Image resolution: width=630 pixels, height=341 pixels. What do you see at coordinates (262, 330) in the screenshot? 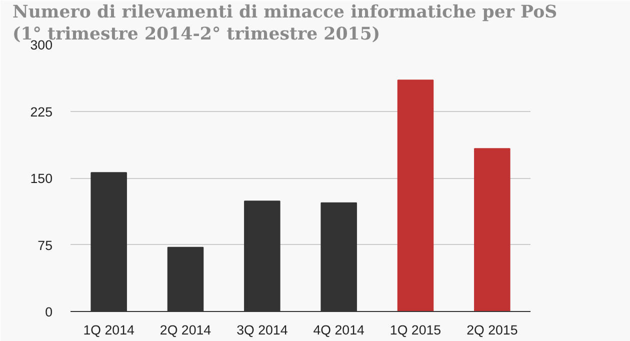
I see `x-tick-label: 3Q 2014` at bounding box center [262, 330].